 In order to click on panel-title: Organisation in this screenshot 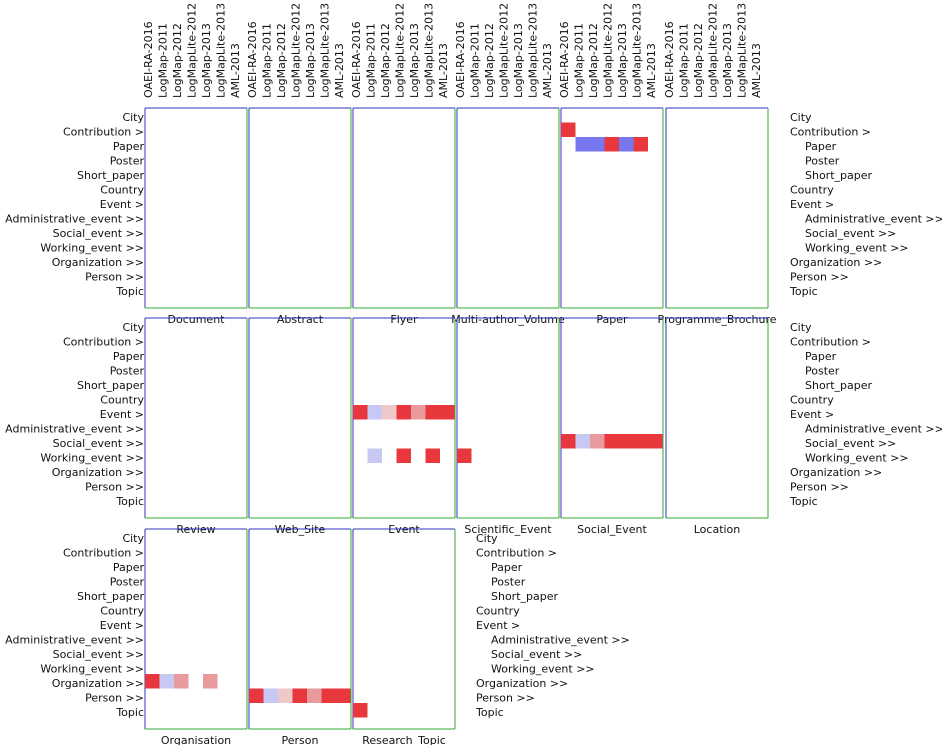, I will do `click(196, 739)`.